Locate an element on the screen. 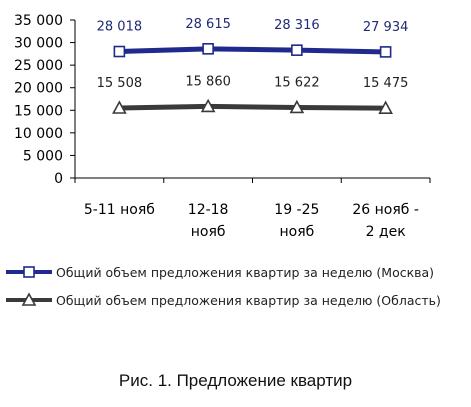 This screenshot has width=471, height=407. y-tick-label: 15 000 is located at coordinates (38, 111).